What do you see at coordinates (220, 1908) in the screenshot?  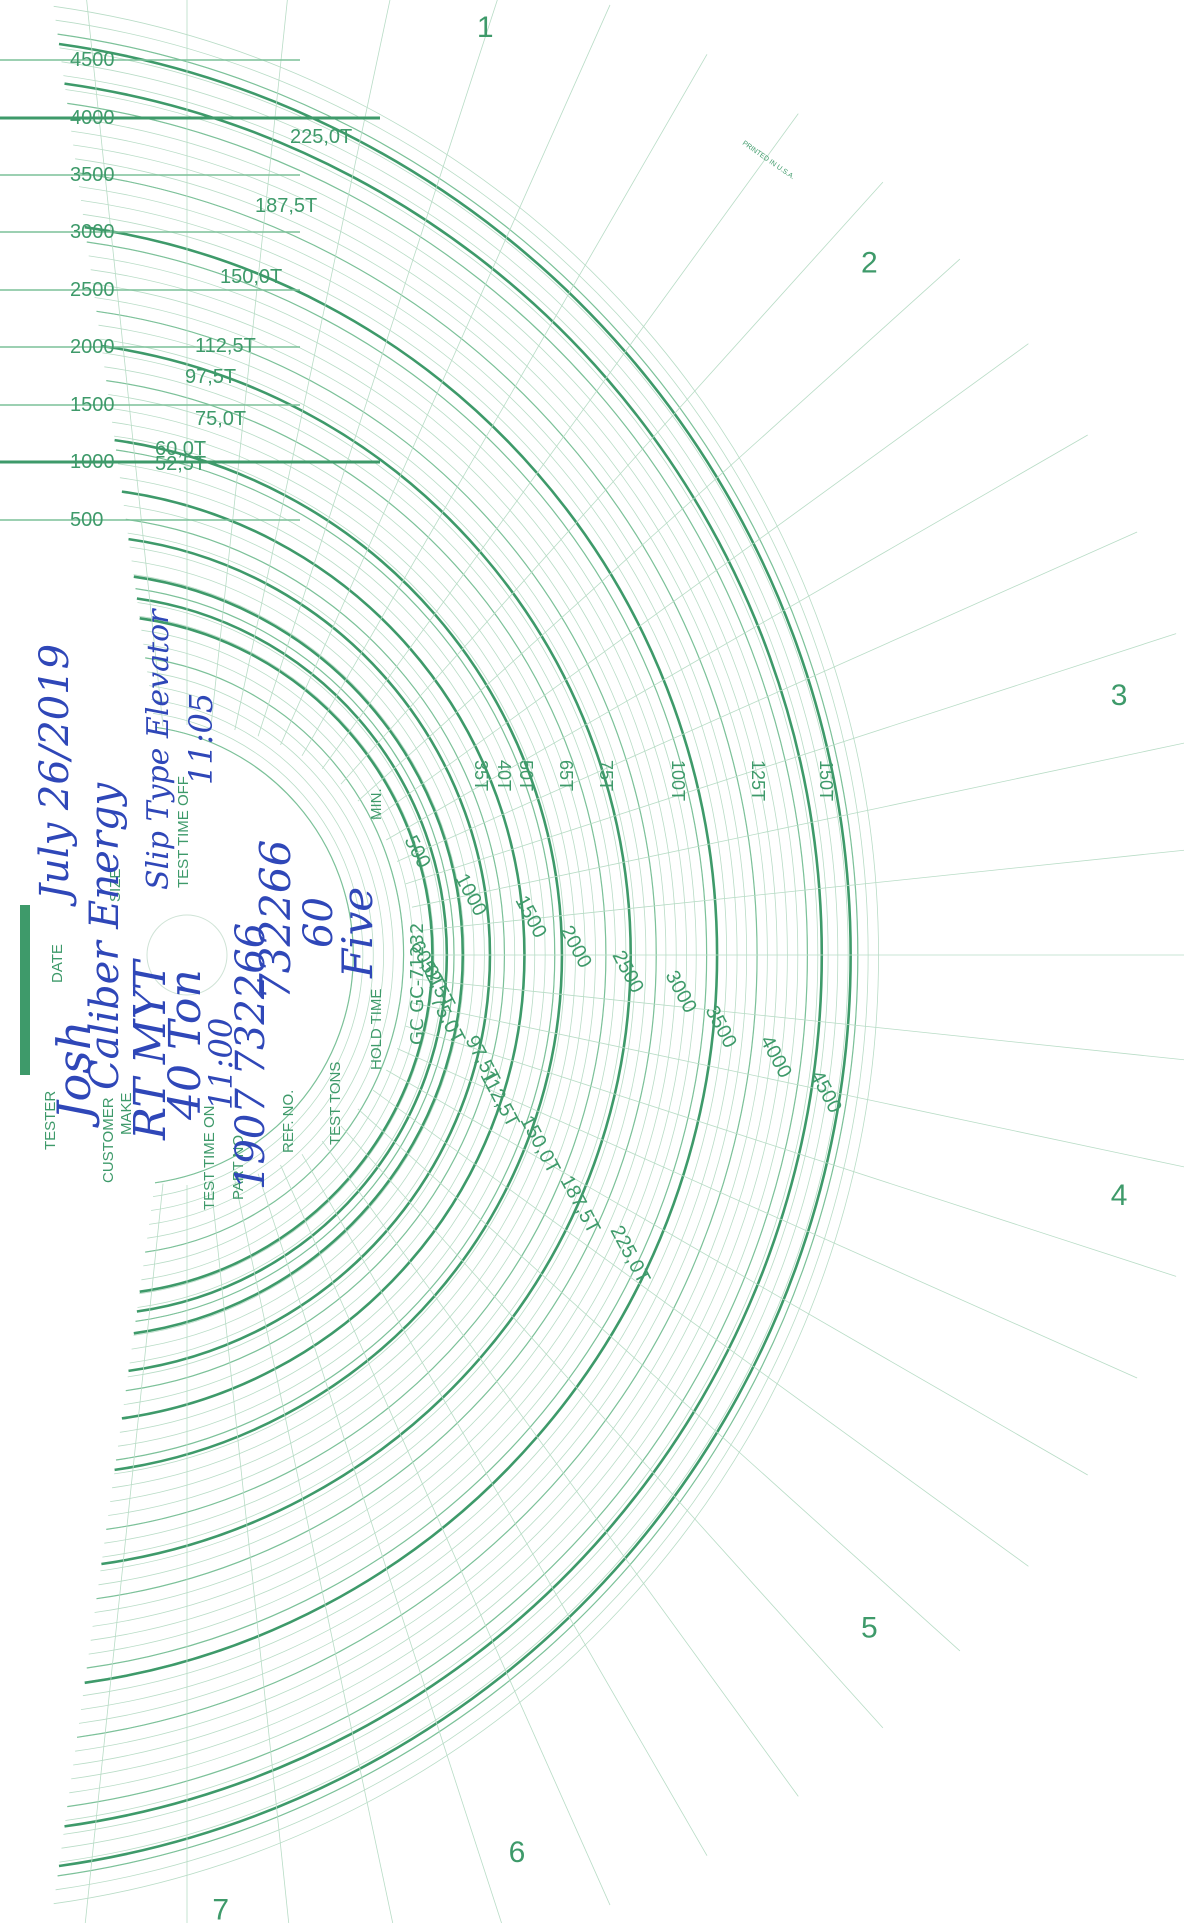 I see `spoke-label: 7` at bounding box center [220, 1908].